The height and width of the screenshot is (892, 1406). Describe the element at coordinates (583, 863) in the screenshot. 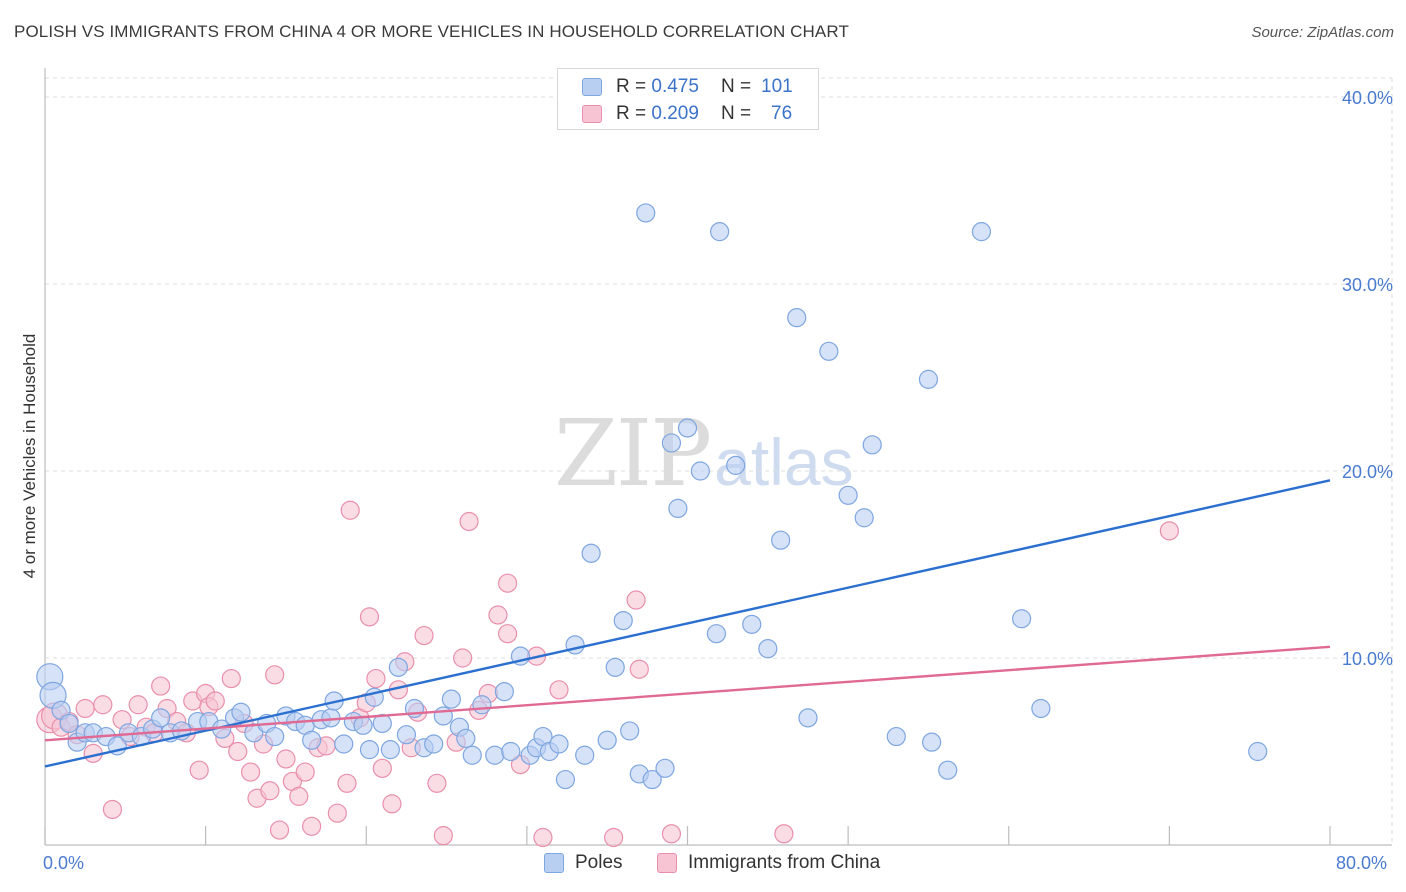

I see `legend-item-poles: Poles` at that location.